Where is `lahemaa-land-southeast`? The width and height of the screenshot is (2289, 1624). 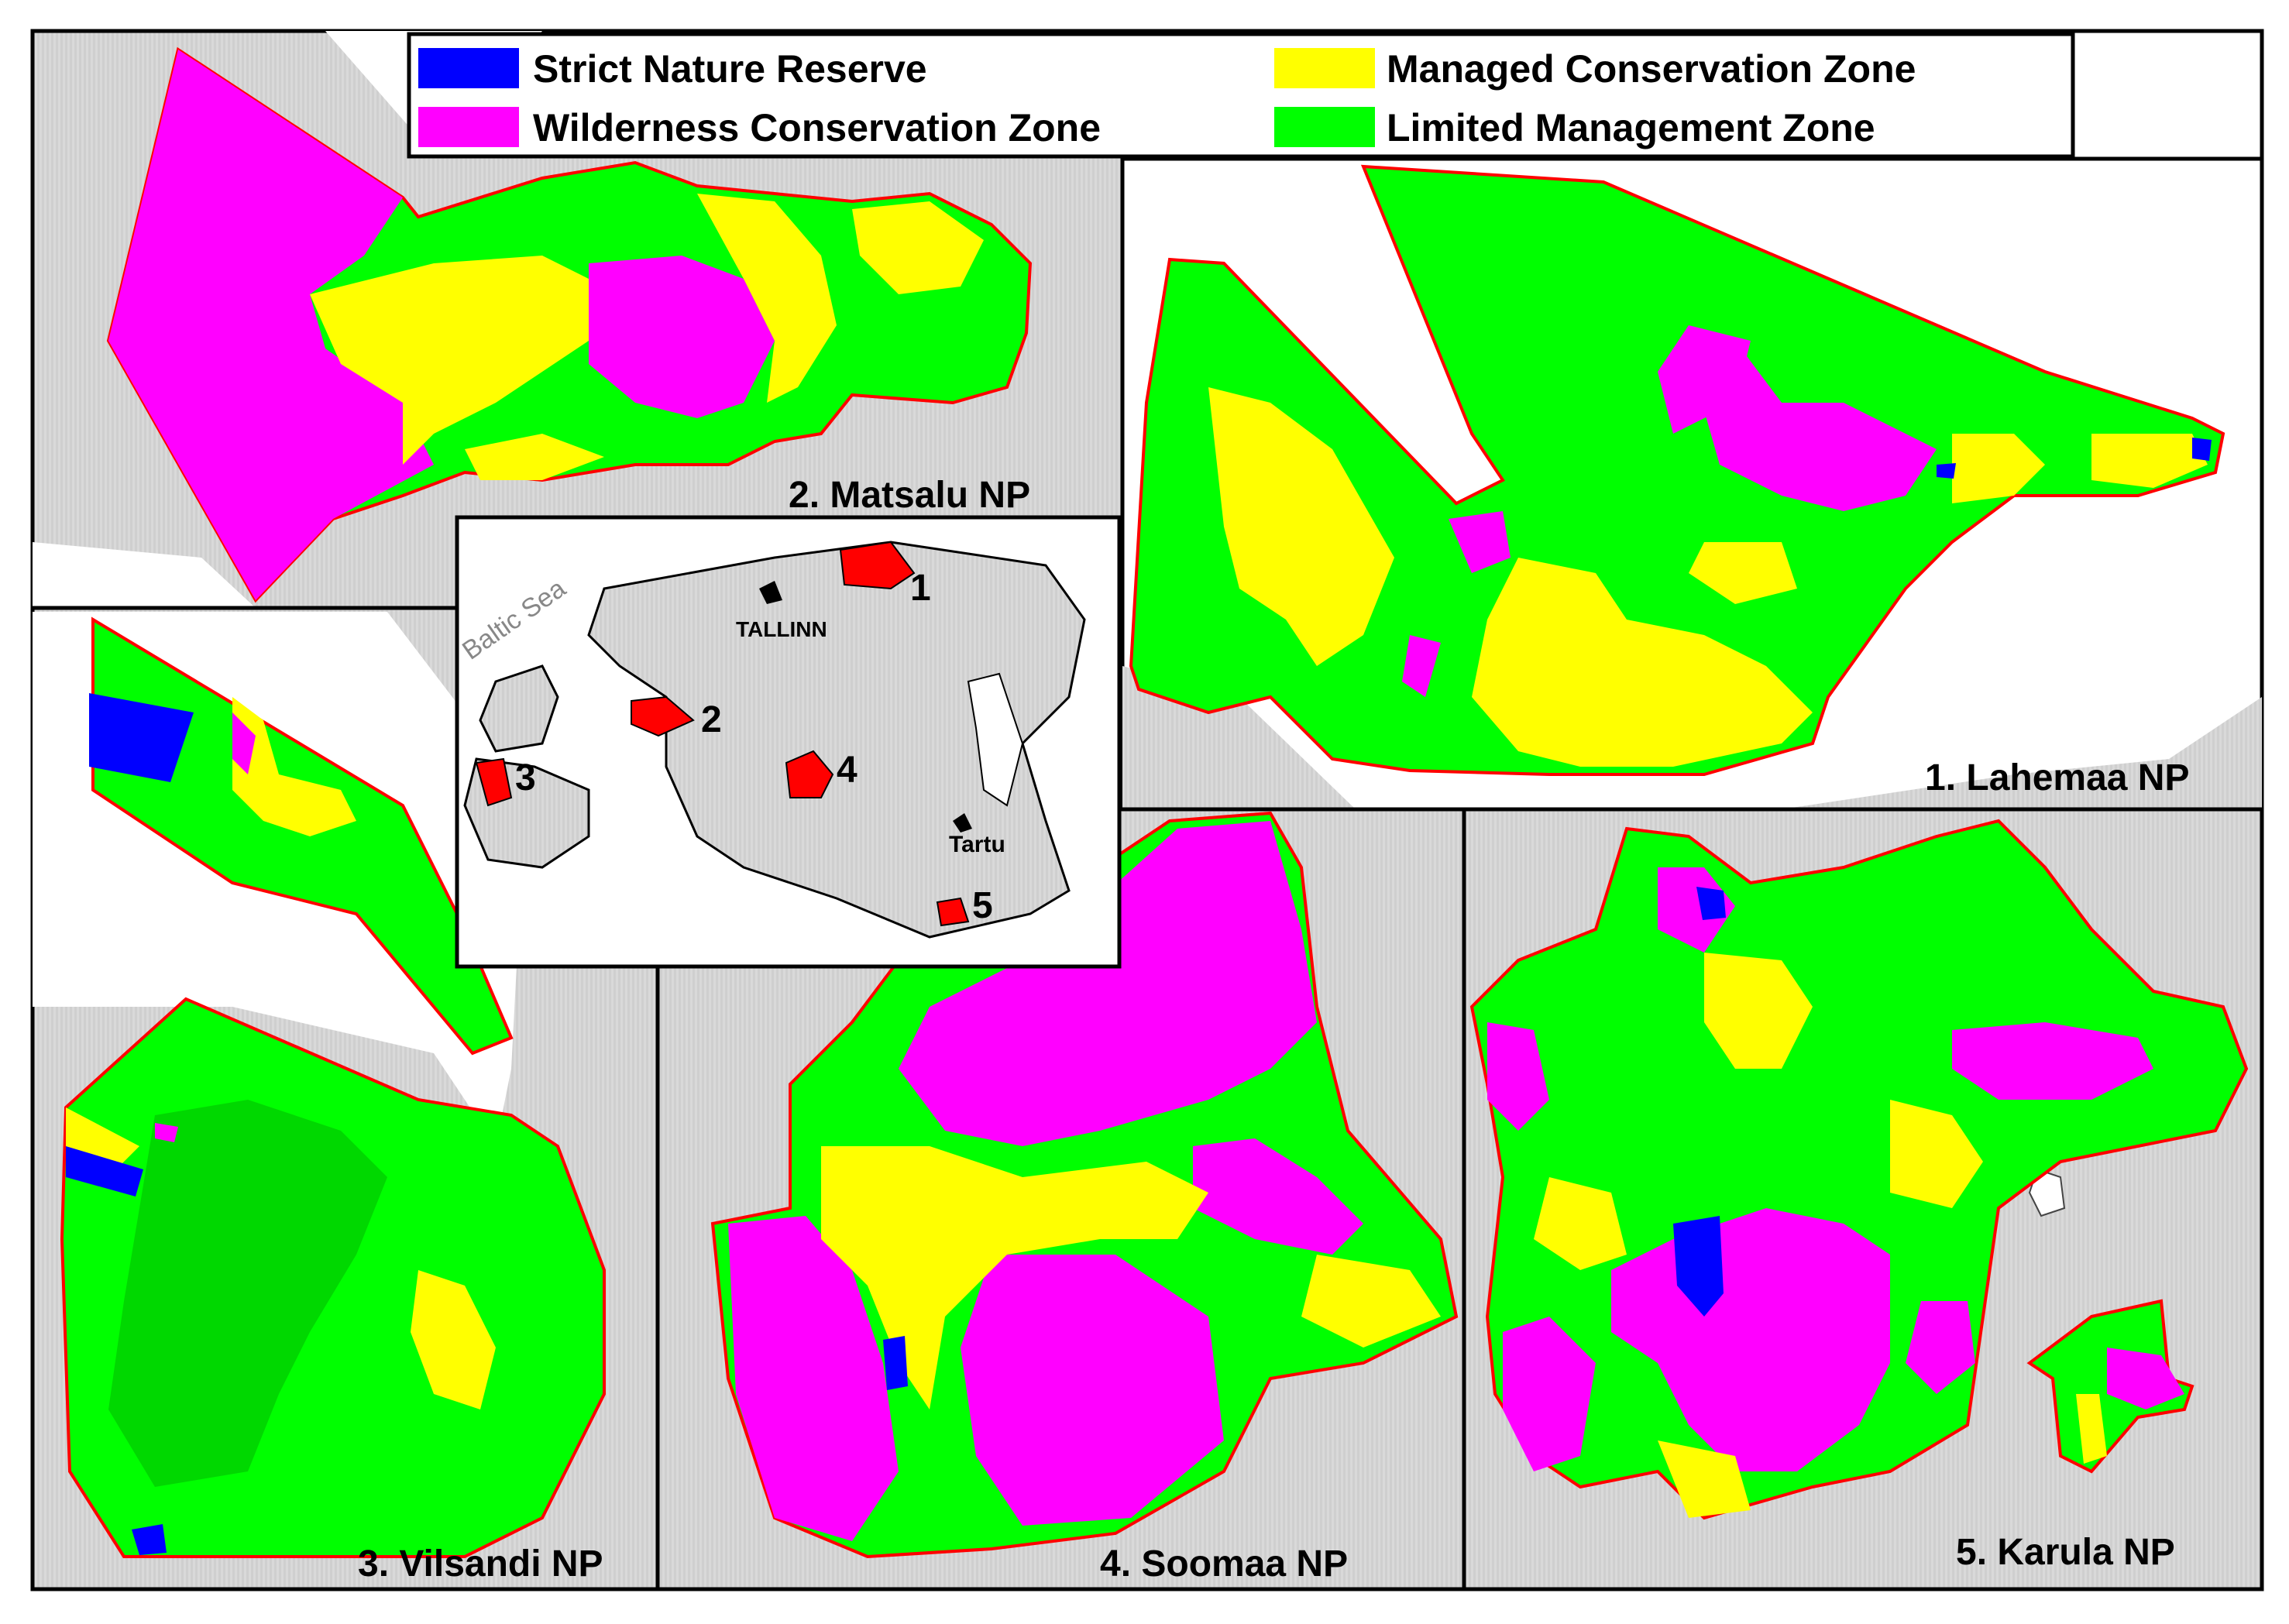
lahemaa-land-southeast is located at coordinates (2022, 753).